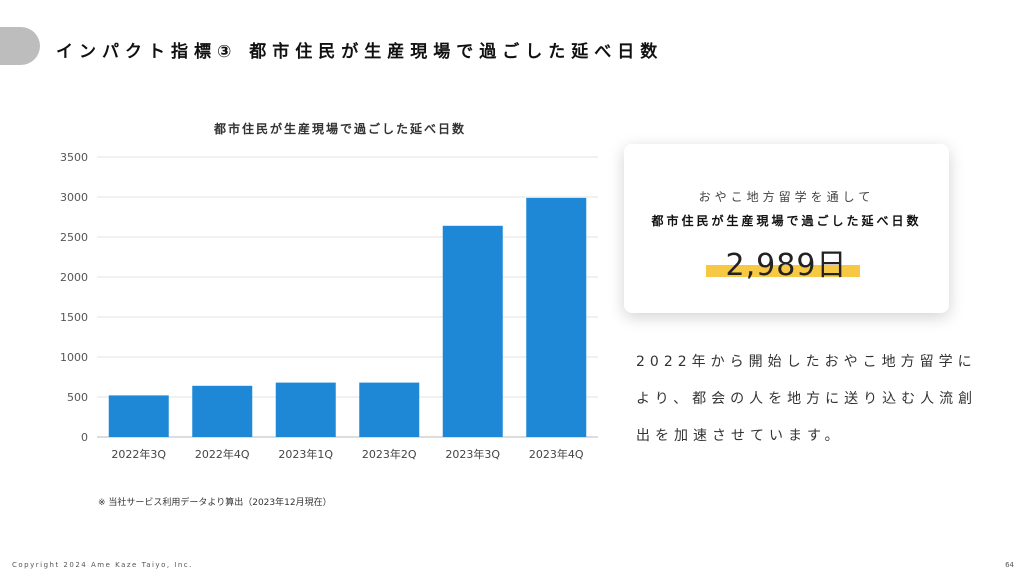 This screenshot has height=576, width=1024. Describe the element at coordinates (360, 52) in the screenshot. I see `slide-title: インパクト指標③ 都市住民が生産現場で過ごした延べ日数` at that location.